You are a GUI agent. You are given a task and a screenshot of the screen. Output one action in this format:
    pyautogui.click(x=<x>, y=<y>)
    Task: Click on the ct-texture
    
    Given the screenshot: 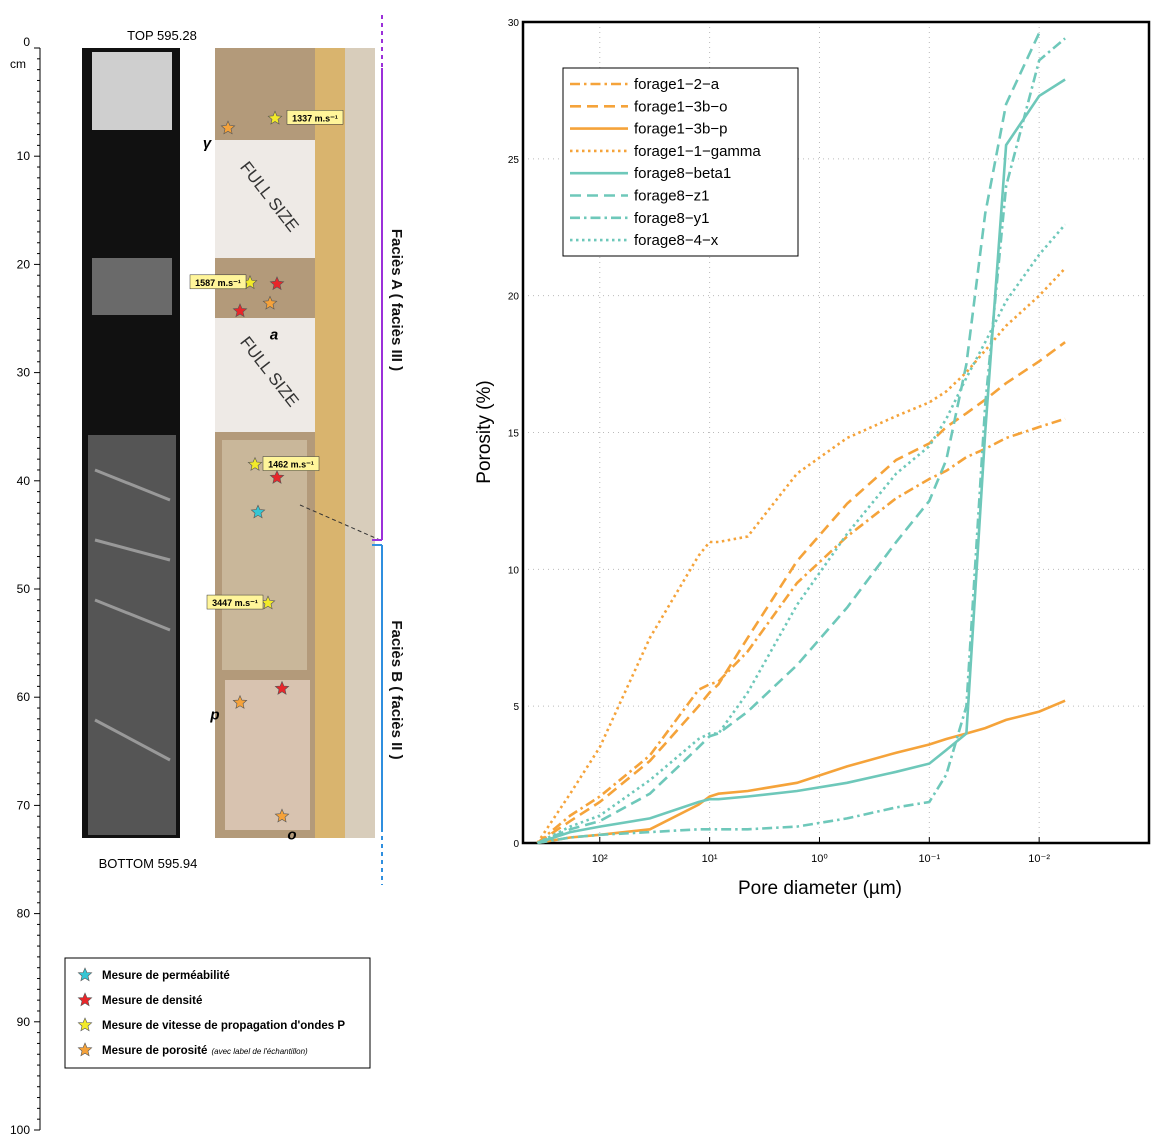 What is the action you would take?
    pyautogui.click(x=132, y=615)
    